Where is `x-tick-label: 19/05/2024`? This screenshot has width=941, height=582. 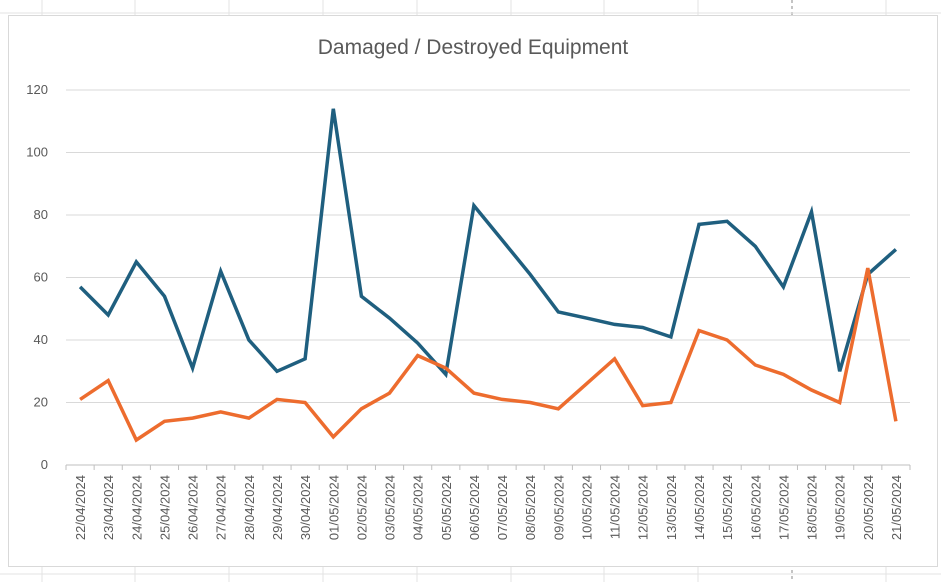 x-tick-label: 19/05/2024 is located at coordinates (840, 507).